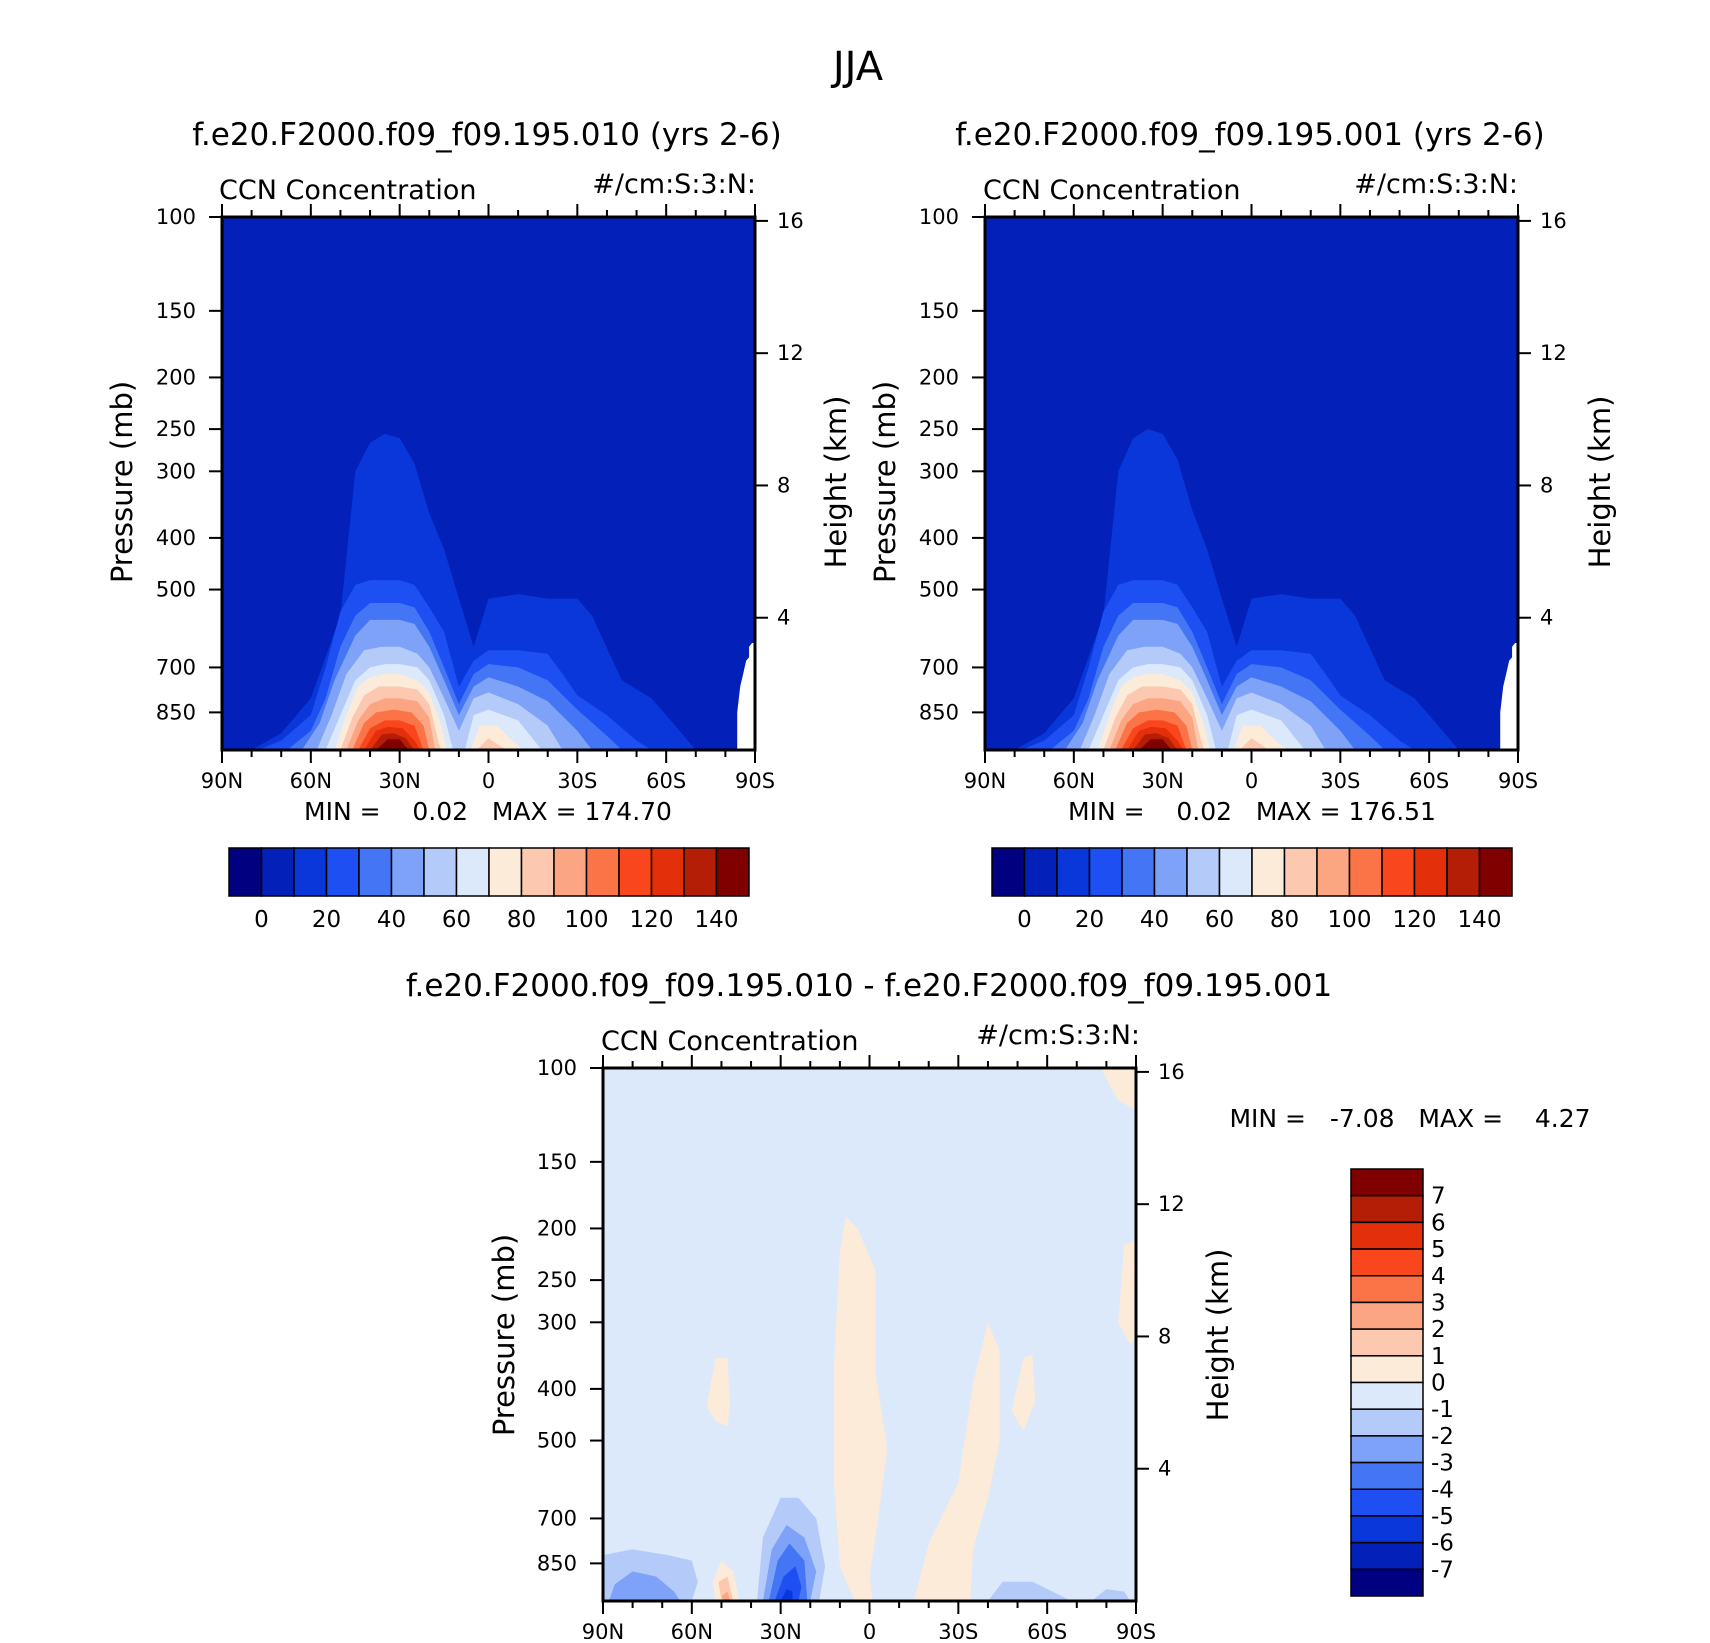 This screenshot has height=1643, width=1710. Describe the element at coordinates (1442, 1490) in the screenshot. I see `colorbar-label: -4` at that location.